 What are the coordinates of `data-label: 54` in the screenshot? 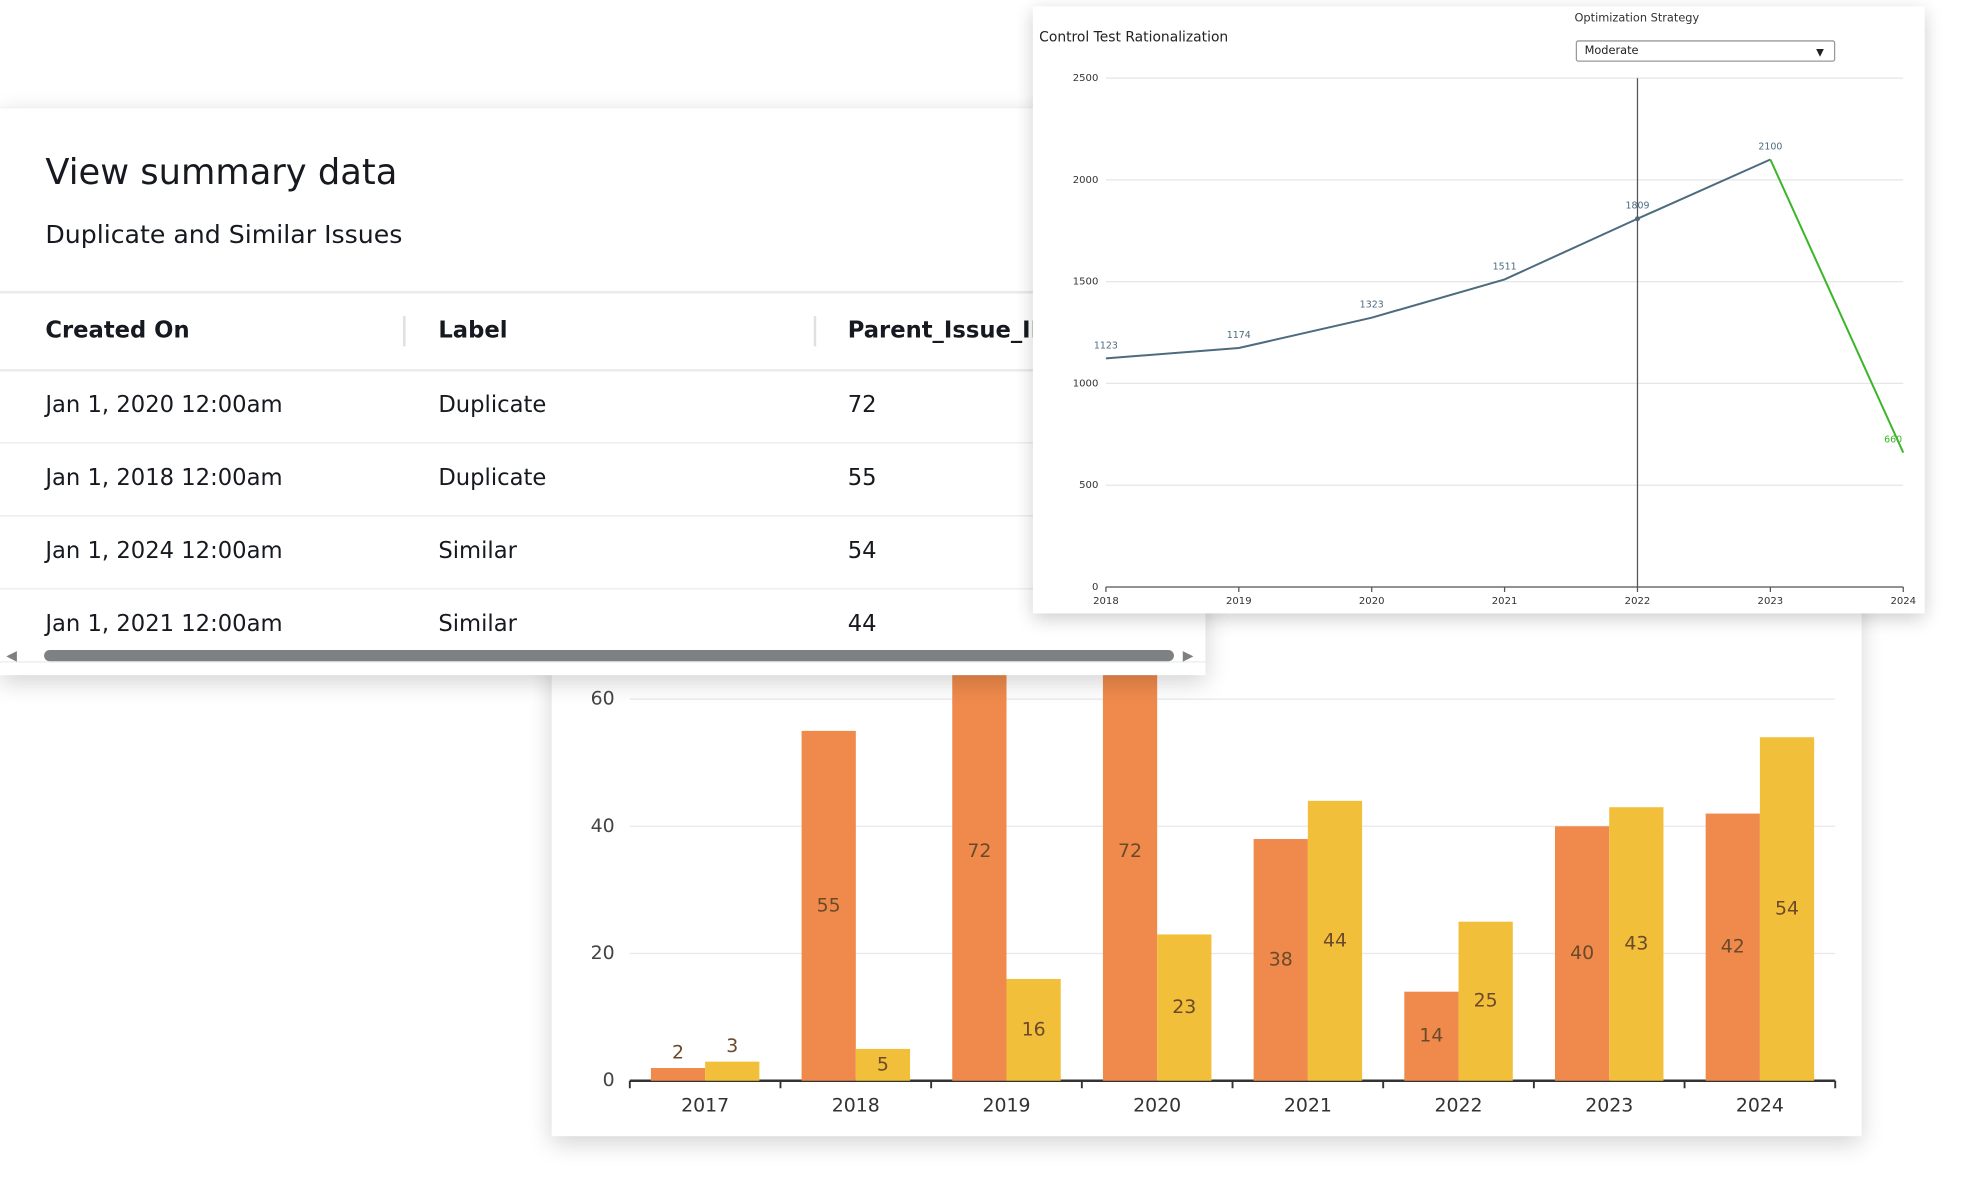 It's located at (1787, 908).